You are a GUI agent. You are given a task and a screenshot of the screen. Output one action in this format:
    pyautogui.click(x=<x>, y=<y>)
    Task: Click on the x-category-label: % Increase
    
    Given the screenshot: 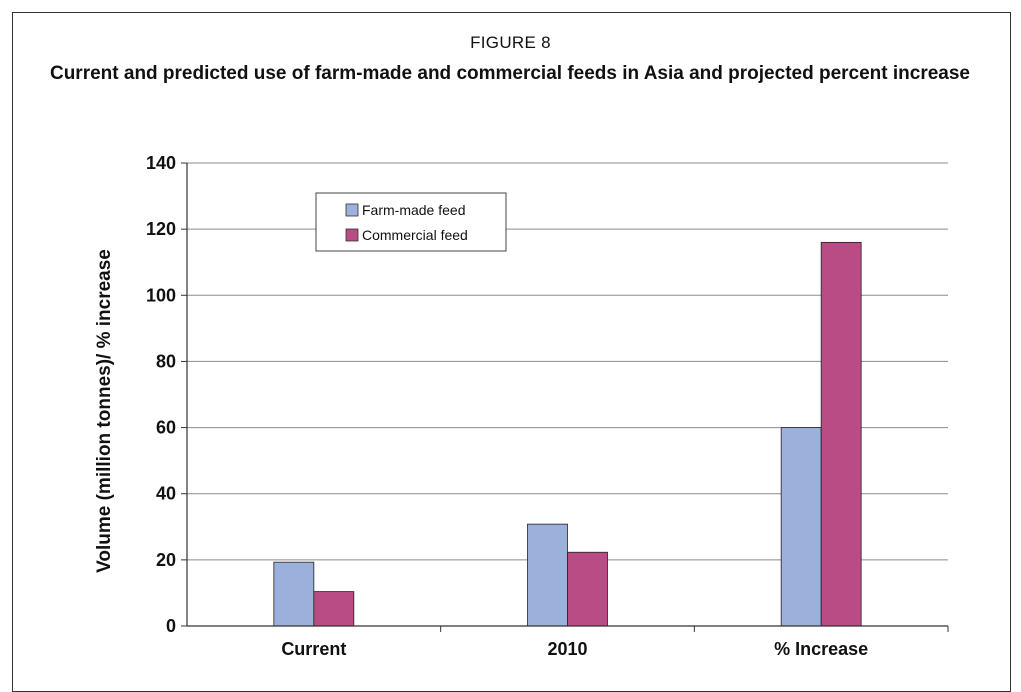 What is the action you would take?
    pyautogui.click(x=821, y=649)
    